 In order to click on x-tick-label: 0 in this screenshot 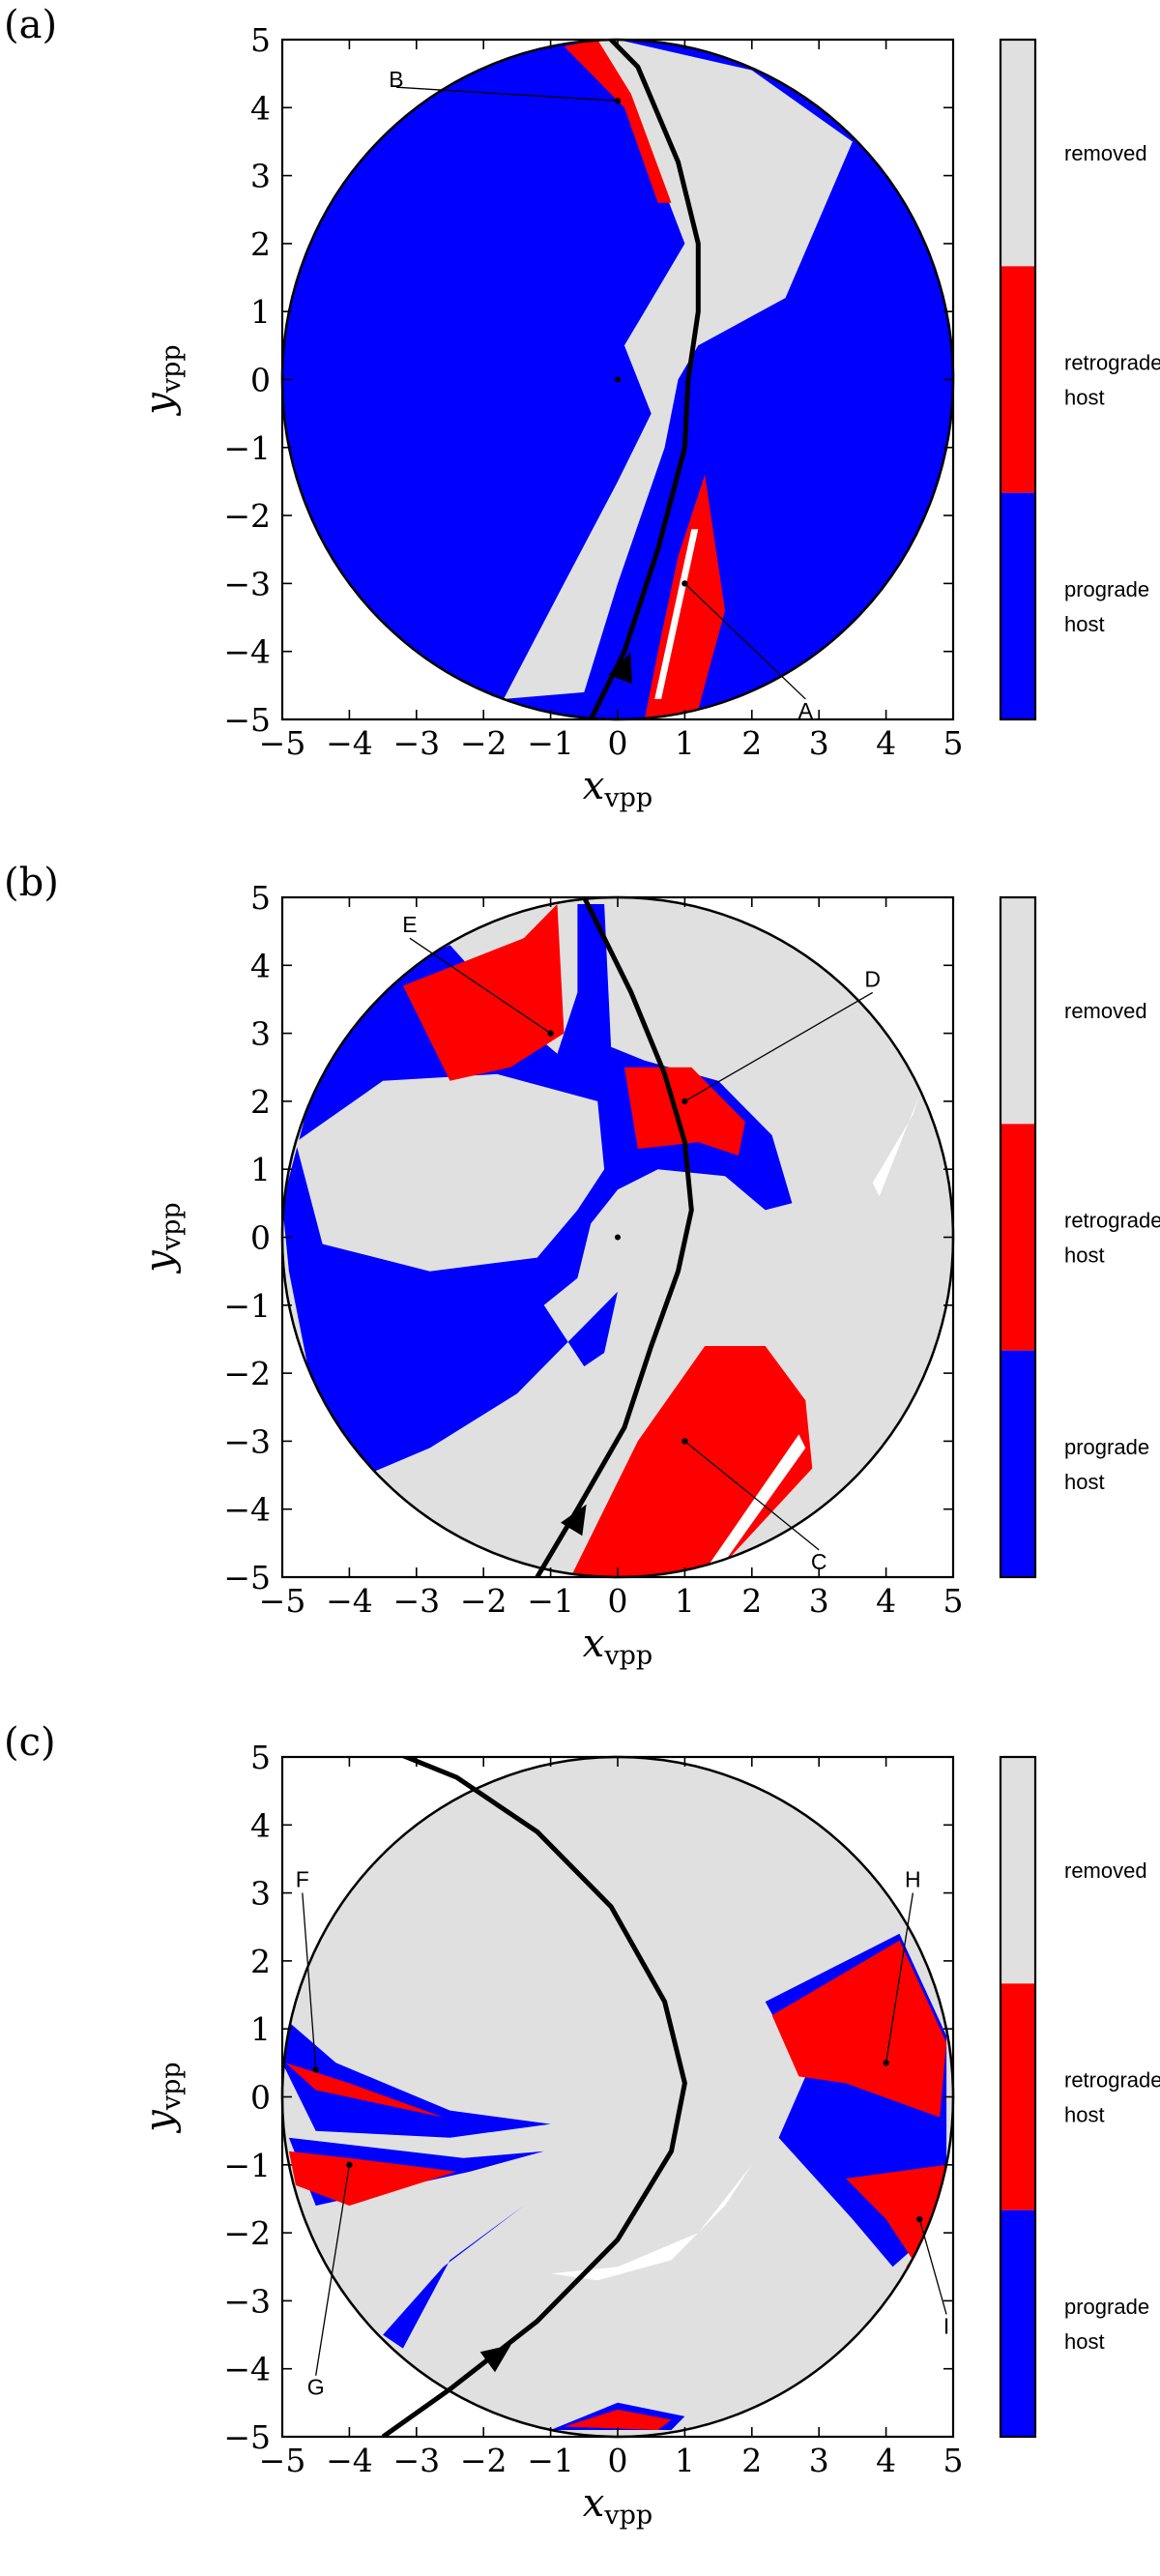, I will do `click(618, 2460)`.